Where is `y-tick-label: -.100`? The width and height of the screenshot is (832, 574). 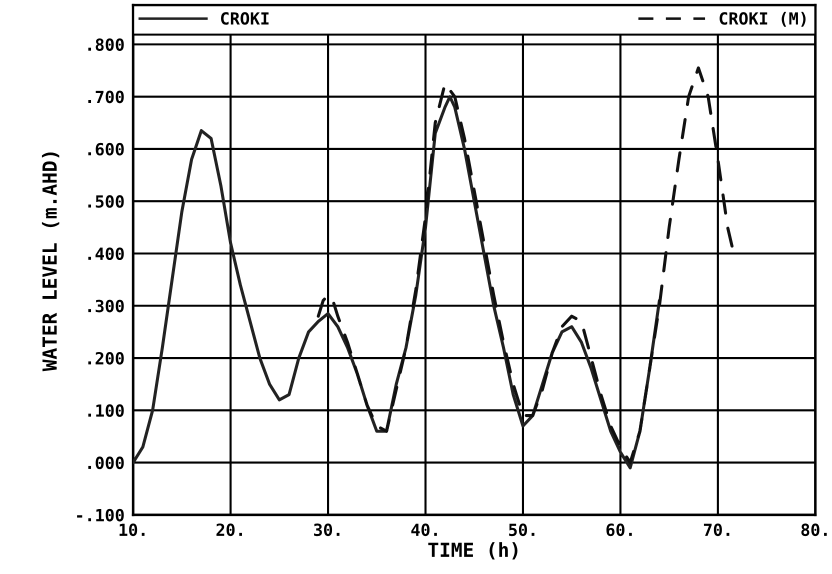 y-tick-label: -.100 is located at coordinates (100, 515).